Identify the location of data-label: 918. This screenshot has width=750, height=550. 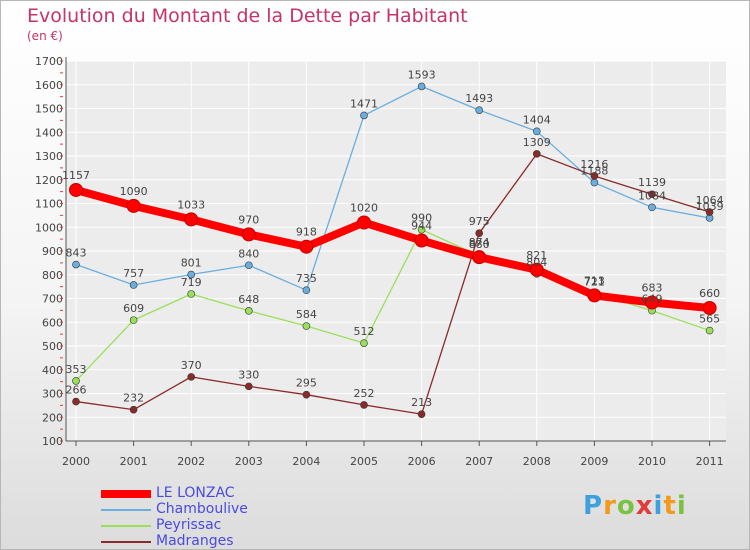
(306, 232).